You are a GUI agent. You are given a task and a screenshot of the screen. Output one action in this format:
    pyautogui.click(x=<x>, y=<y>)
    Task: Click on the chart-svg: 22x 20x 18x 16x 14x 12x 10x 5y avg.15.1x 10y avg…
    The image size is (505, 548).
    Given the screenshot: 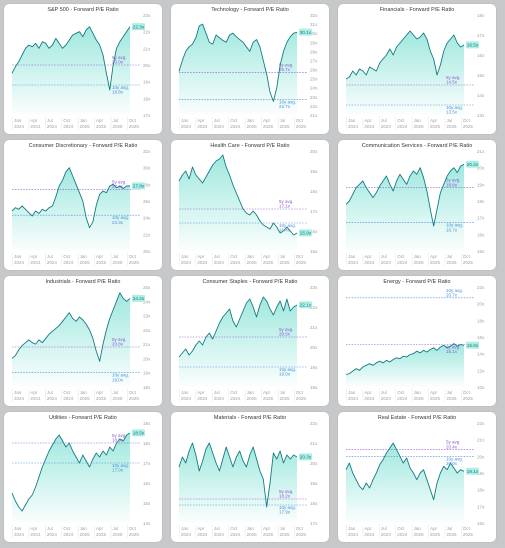 What is the action you would take?
    pyautogui.click(x=415, y=343)
    